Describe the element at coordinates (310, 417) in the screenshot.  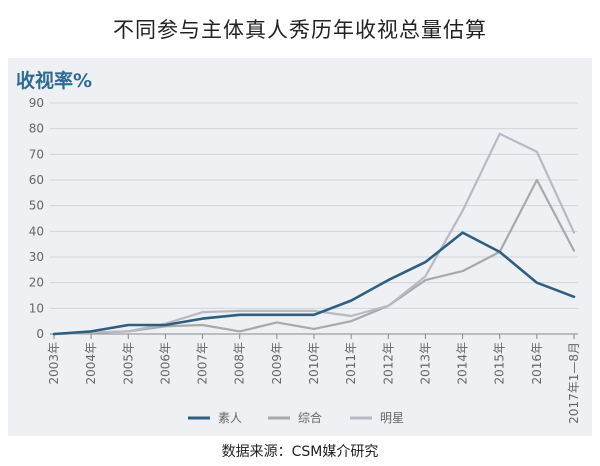
I see `legend-label: 综合` at that location.